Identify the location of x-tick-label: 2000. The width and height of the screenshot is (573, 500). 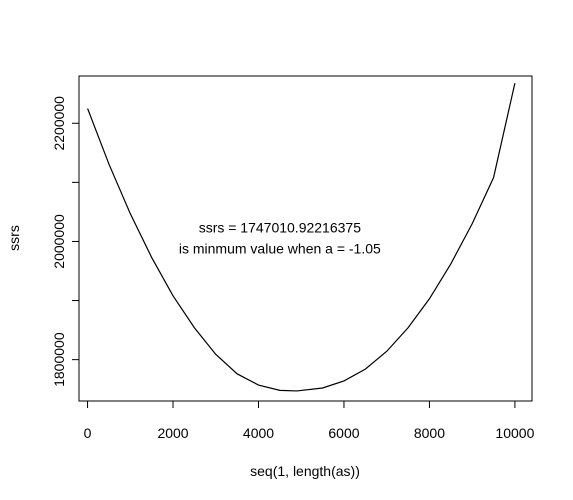
(172, 433).